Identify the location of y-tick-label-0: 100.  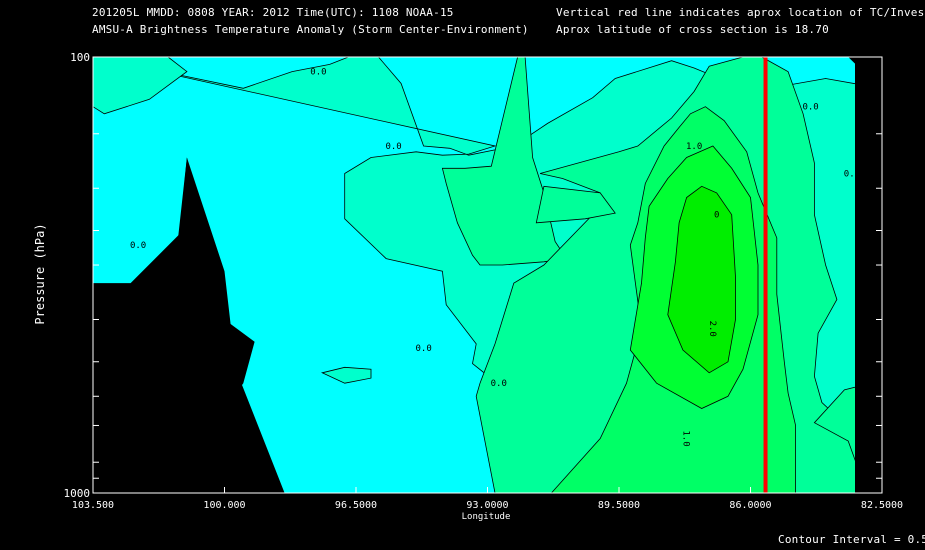
(80, 57).